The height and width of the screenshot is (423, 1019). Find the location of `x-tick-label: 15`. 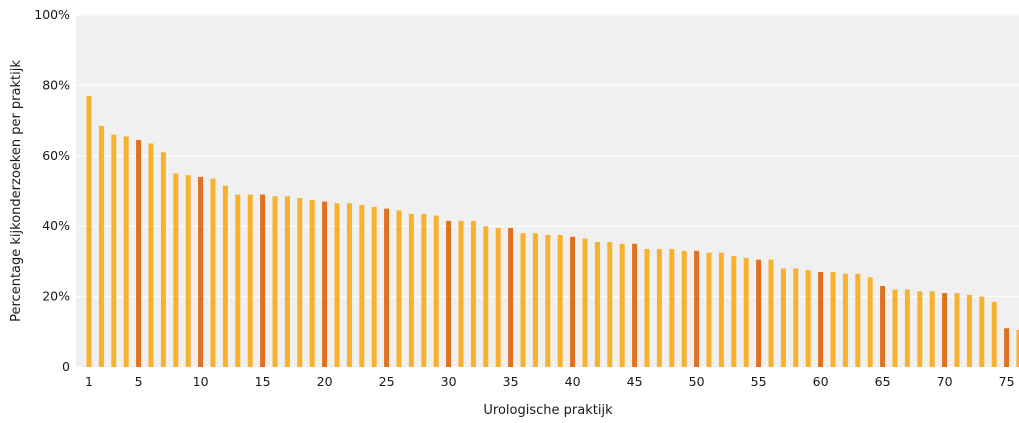

x-tick-label: 15 is located at coordinates (263, 381).